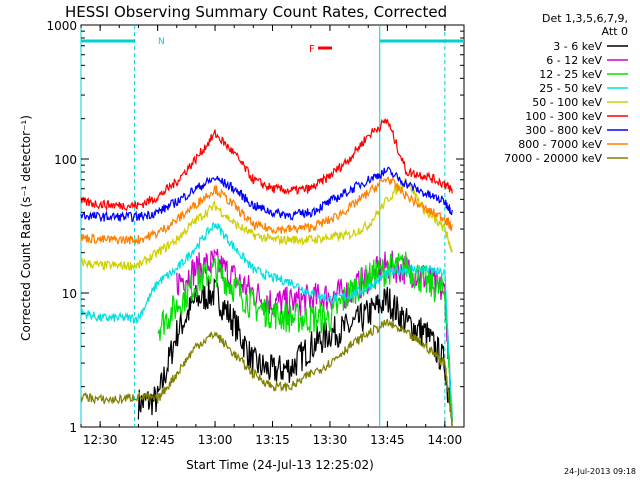 Image resolution: width=640 pixels, height=480 pixels. I want to click on x-axis-label: Start Time (24-Jul-13 12:25:02), so click(280, 465).